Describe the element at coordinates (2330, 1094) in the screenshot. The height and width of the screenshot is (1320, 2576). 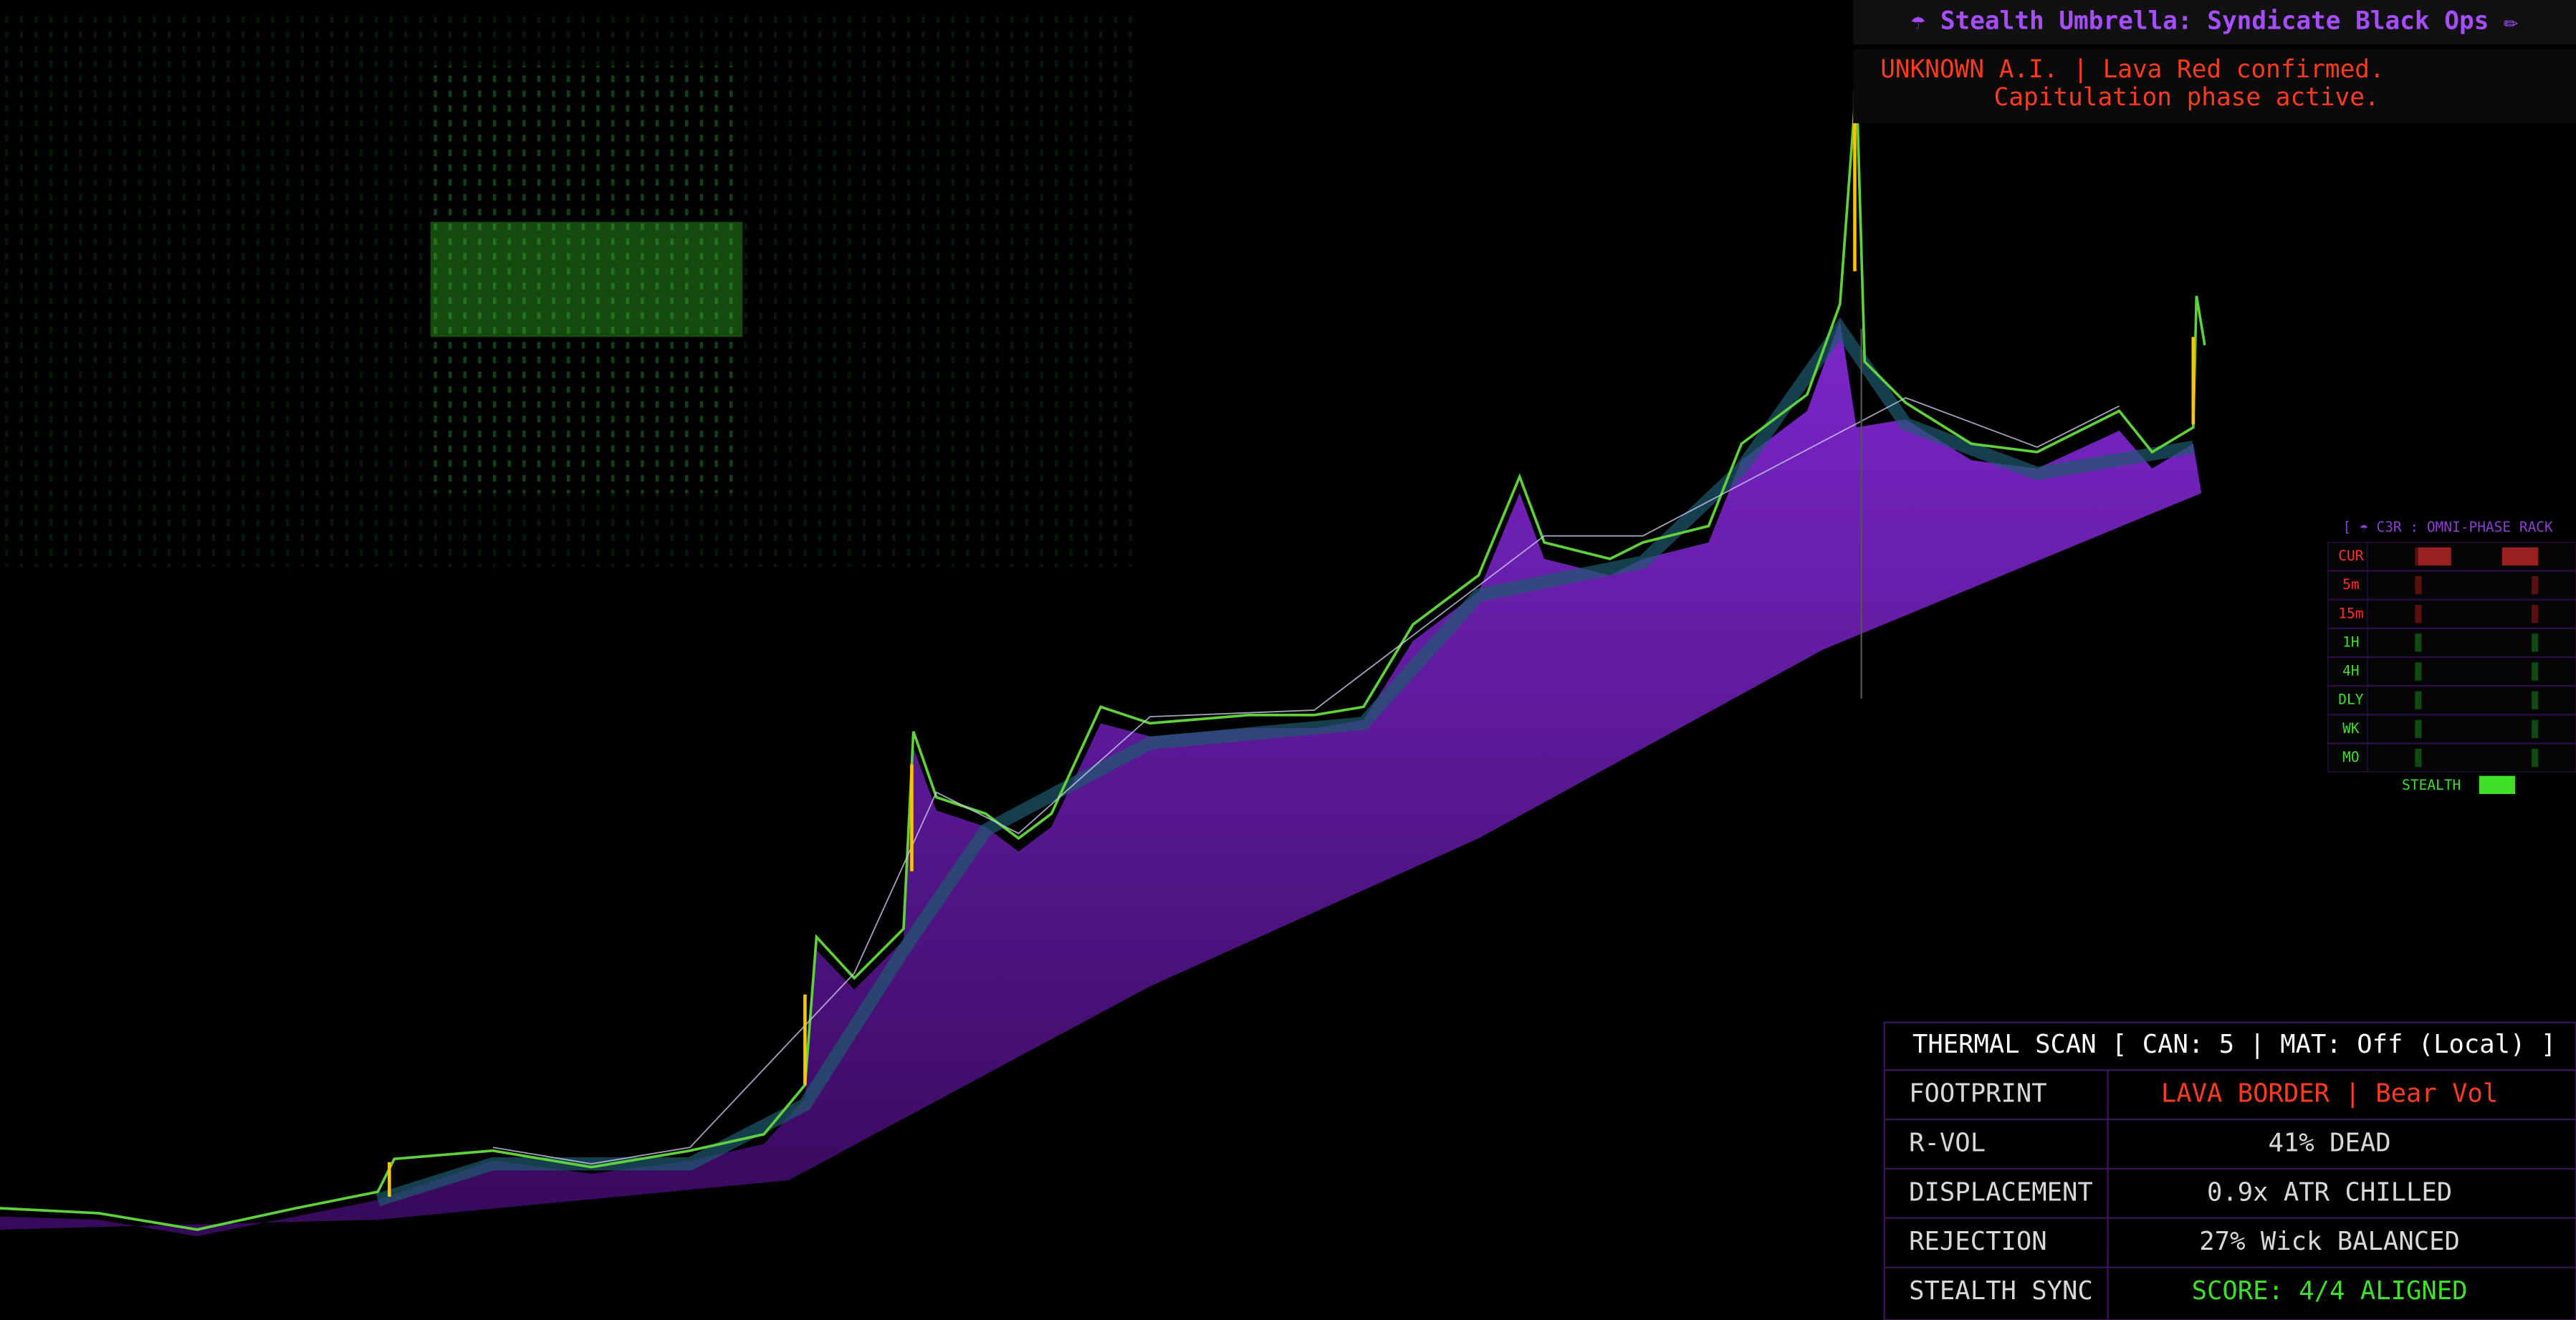
I see `table-value: LAVA BORDER | Bear Vol` at that location.